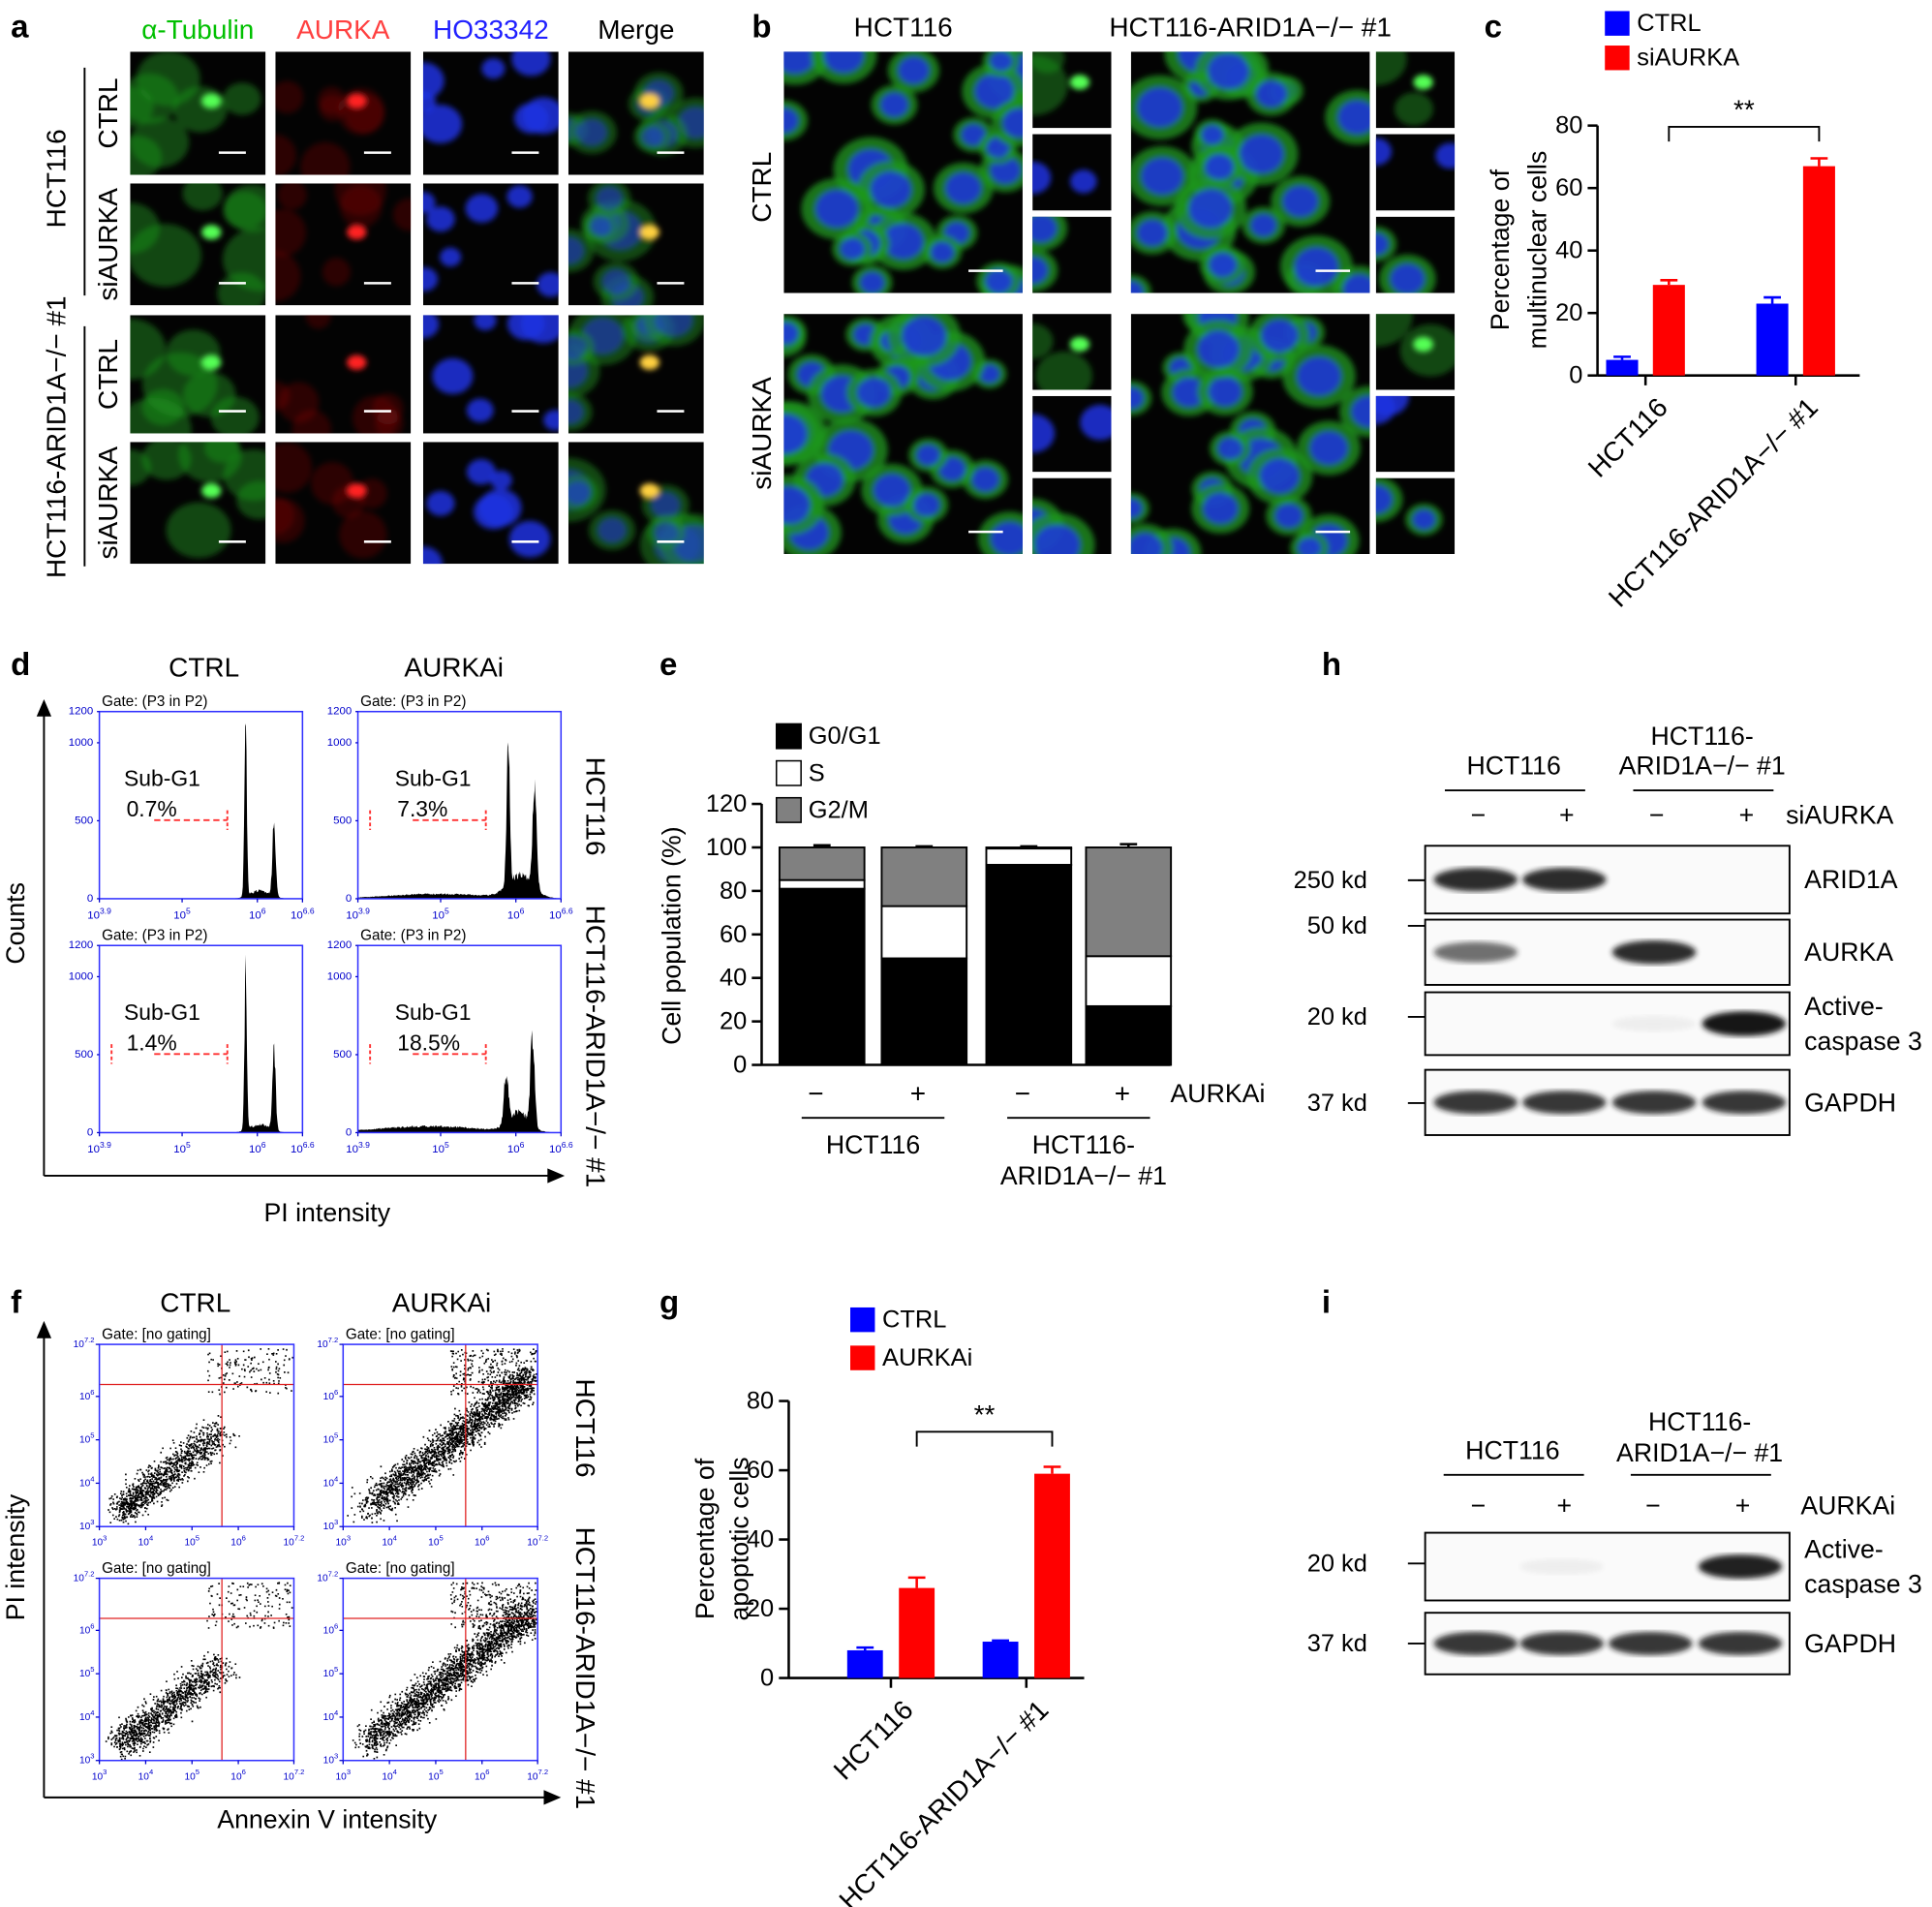  What do you see at coordinates (556, 1176) in the screenshot?
I see `arrow-head` at bounding box center [556, 1176].